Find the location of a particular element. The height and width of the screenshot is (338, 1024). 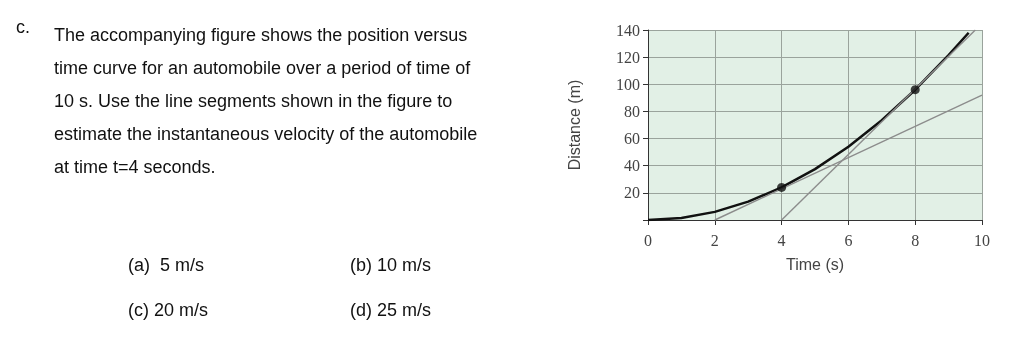

text: (d) 25 m/s is located at coordinates (391, 310).